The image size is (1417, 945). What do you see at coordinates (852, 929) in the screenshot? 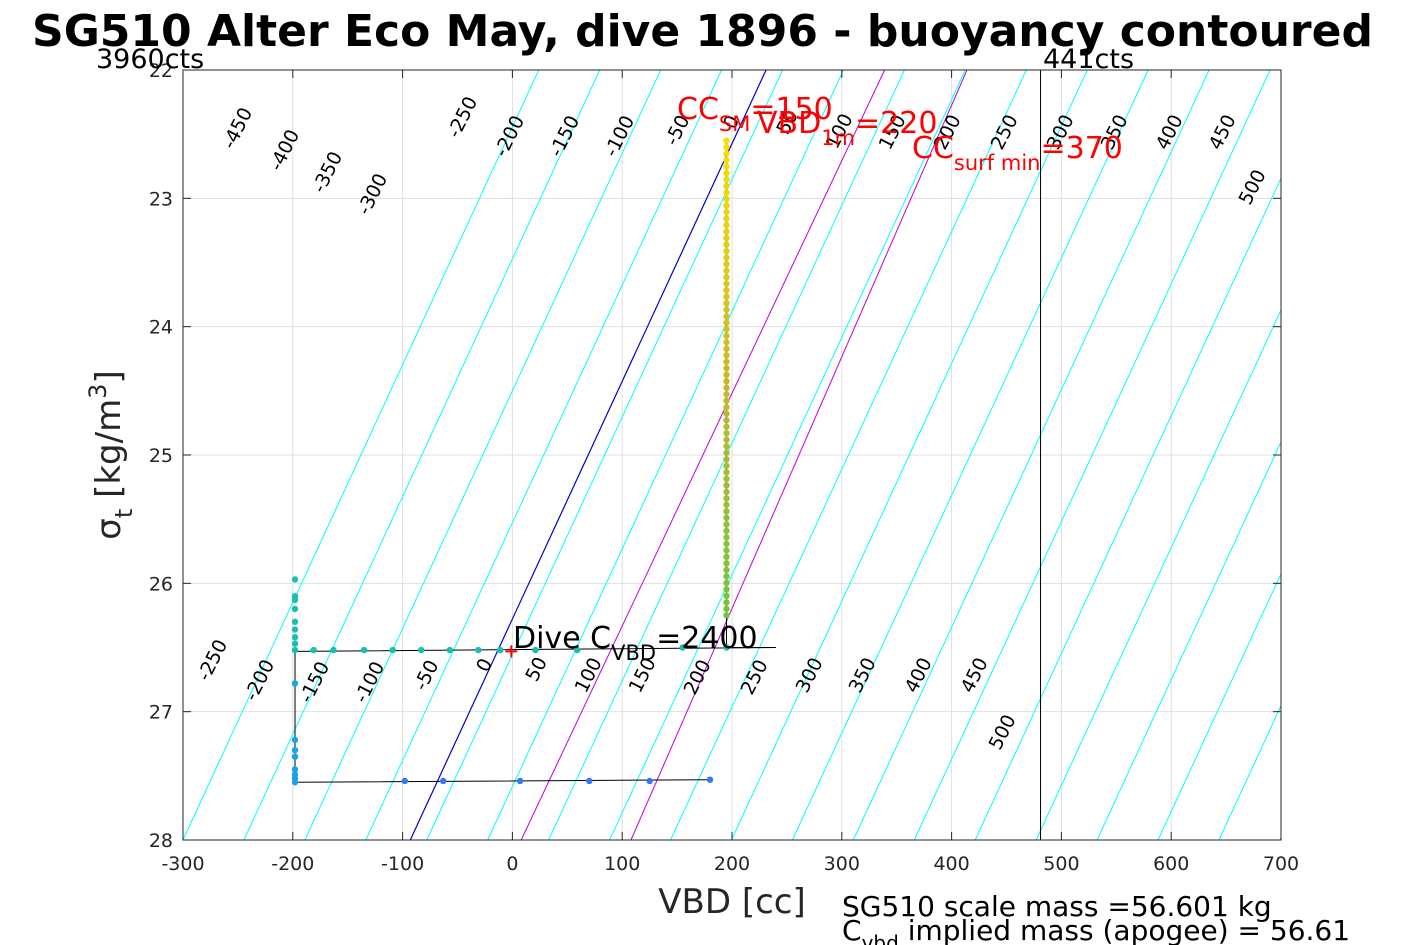
I see `implied-mass-c: C` at bounding box center [852, 929].